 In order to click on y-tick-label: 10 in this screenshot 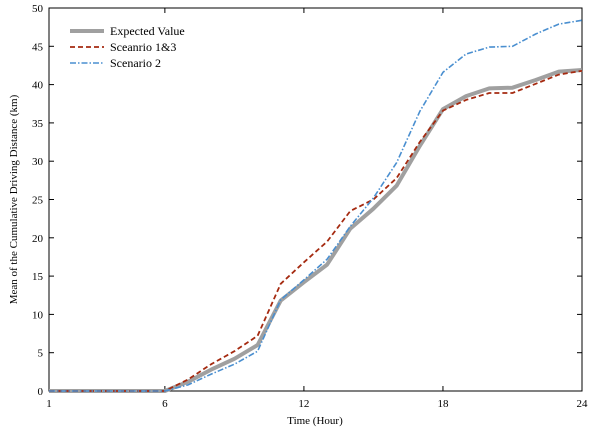, I will do `click(38, 315)`.